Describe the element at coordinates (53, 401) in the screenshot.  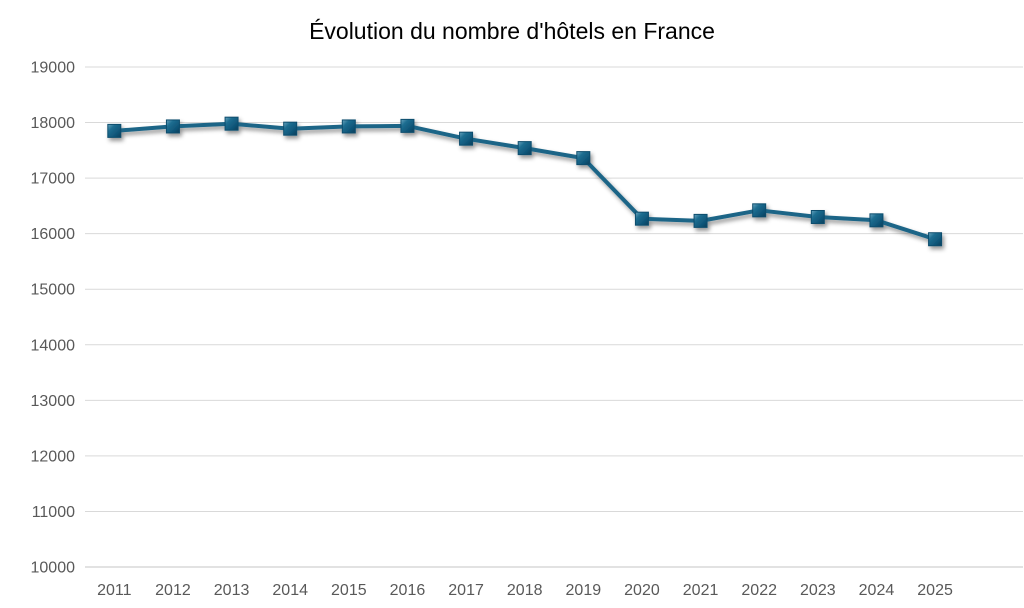
I see `y-tick-label: 13000` at that location.